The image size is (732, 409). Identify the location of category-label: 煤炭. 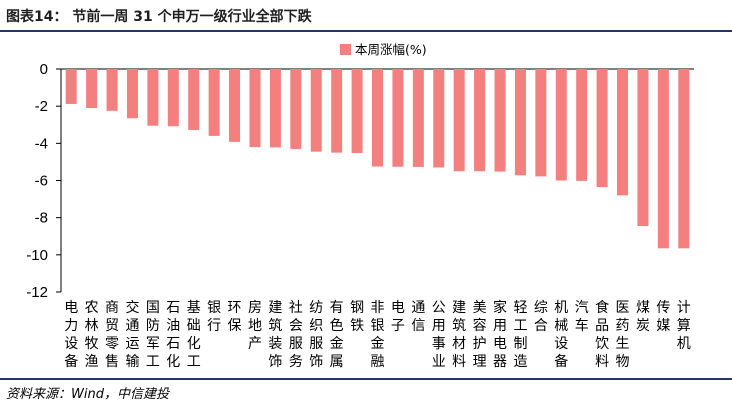
(643, 317).